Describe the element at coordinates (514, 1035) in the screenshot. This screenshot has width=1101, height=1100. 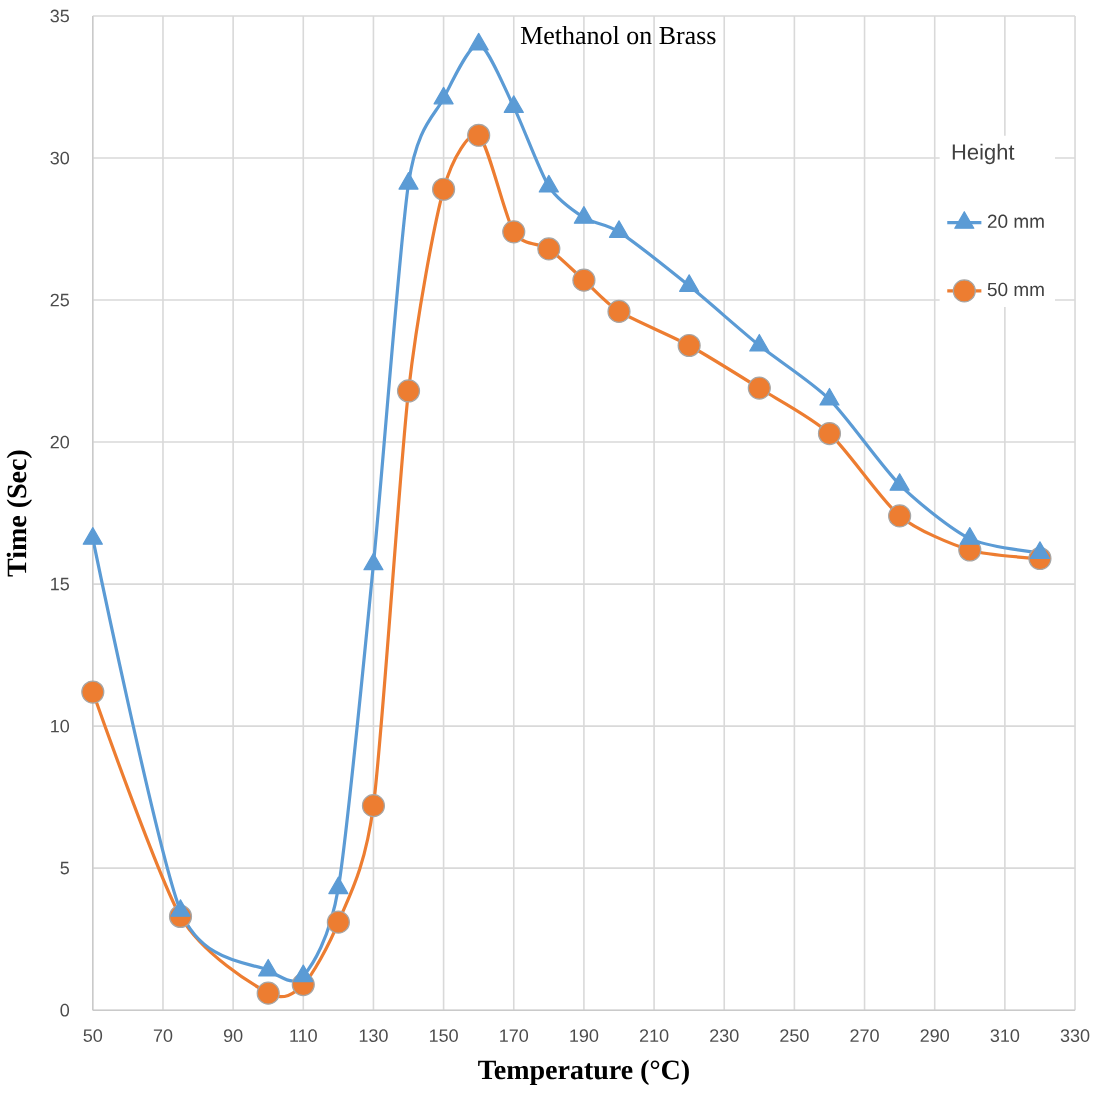
I see `x-tick-label: 170` at that location.